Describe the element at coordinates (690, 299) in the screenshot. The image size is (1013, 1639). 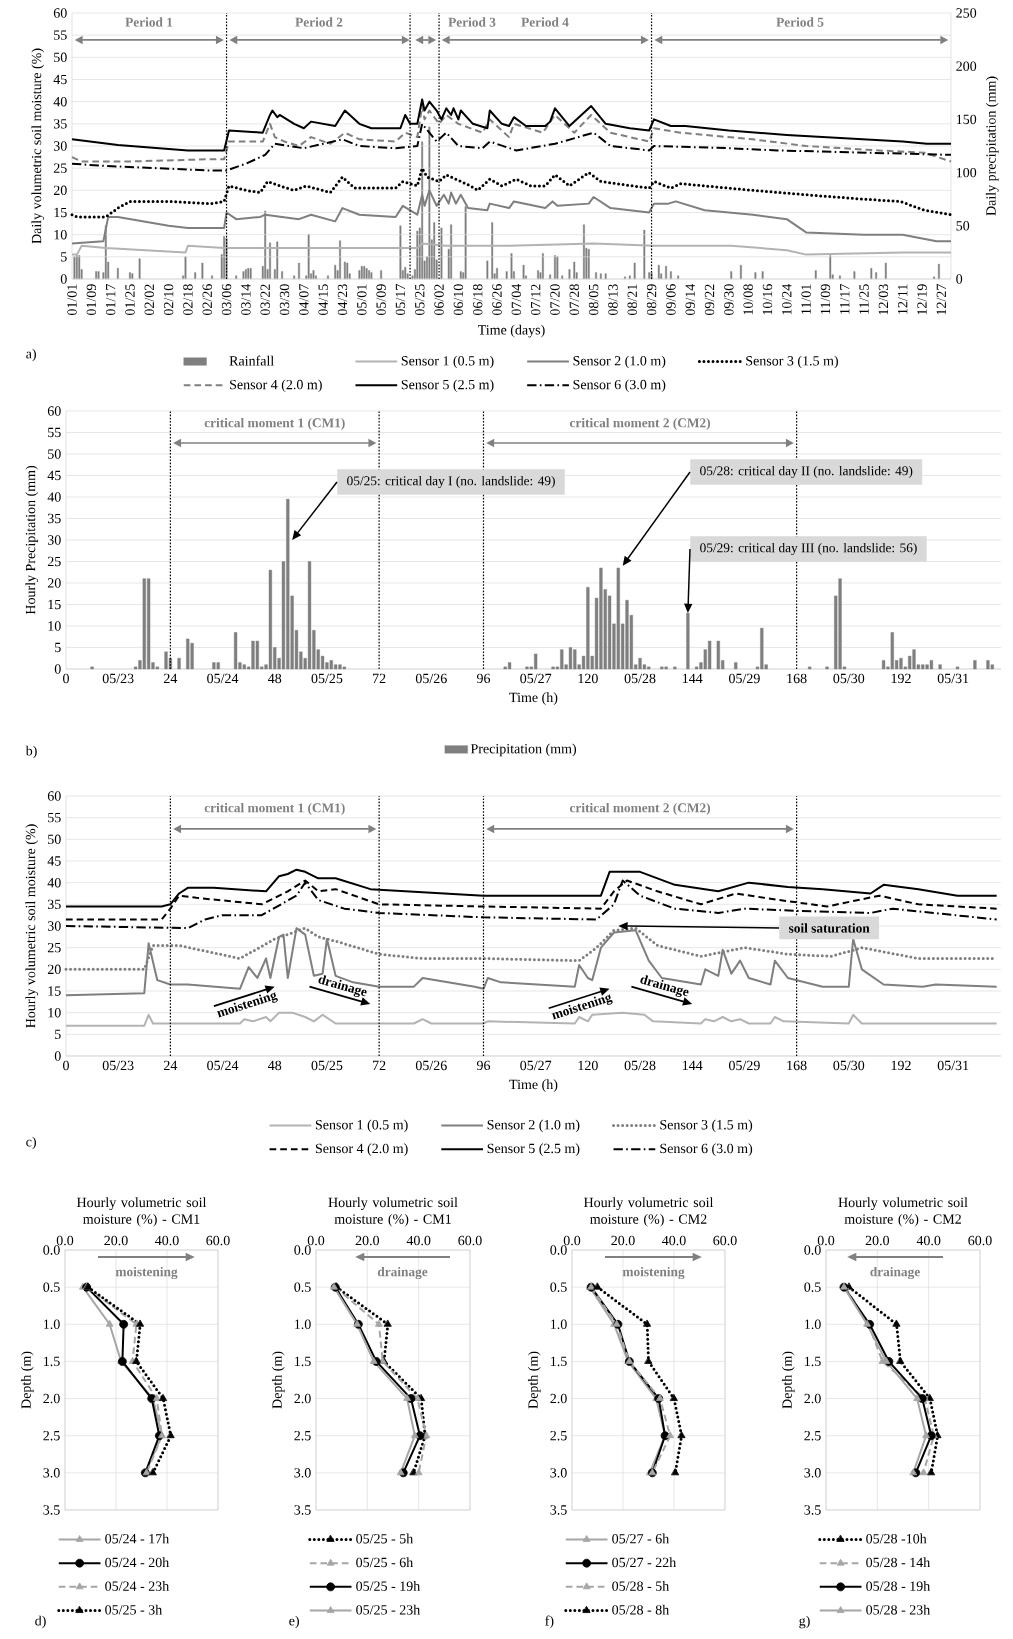
I see `x-tick-label: 09/14` at that location.